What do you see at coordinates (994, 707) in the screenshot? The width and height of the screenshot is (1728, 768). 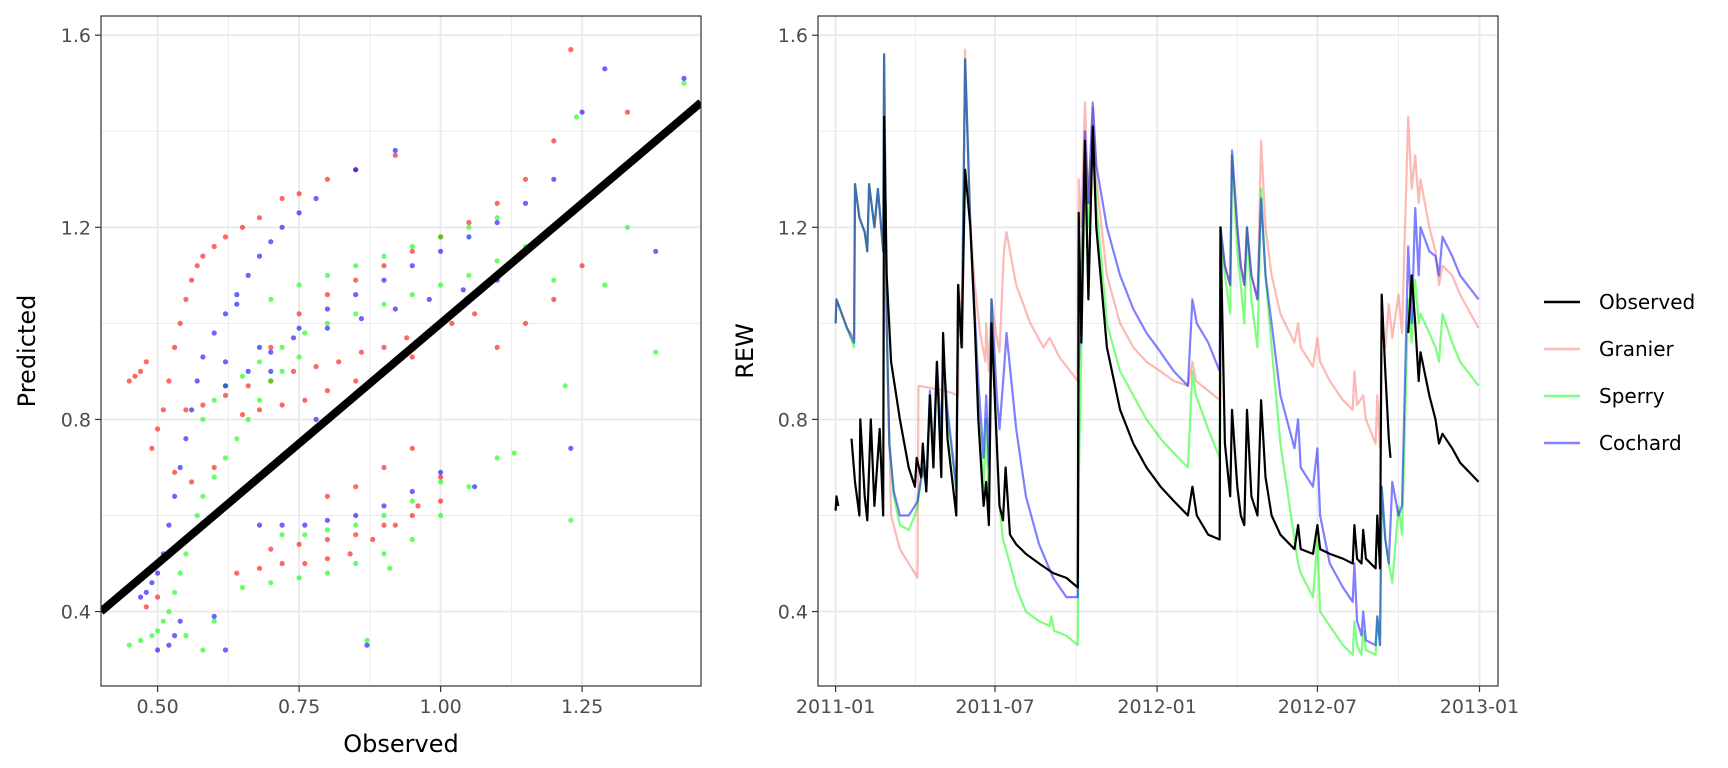 I see `timeseries-x-tick-label: 2011-07` at bounding box center [994, 707].